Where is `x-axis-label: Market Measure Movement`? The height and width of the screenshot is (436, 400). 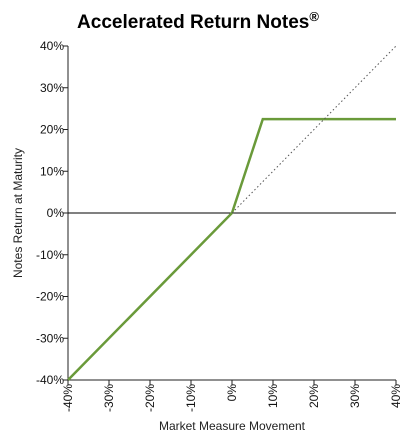
x-axis-label: Market Measure Movement is located at coordinates (232, 426).